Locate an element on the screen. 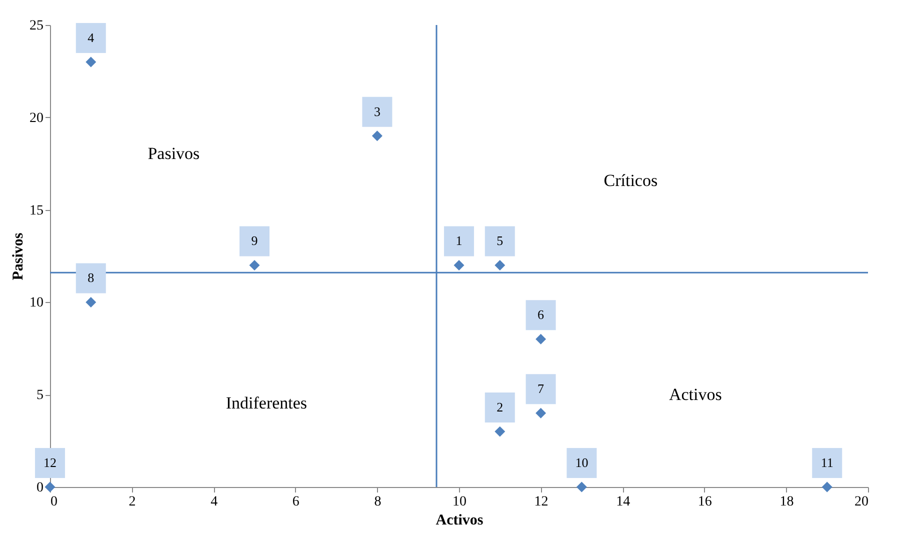 Image resolution: width=901 pixels, height=540 pixels. series-label: 4 is located at coordinates (91, 37).